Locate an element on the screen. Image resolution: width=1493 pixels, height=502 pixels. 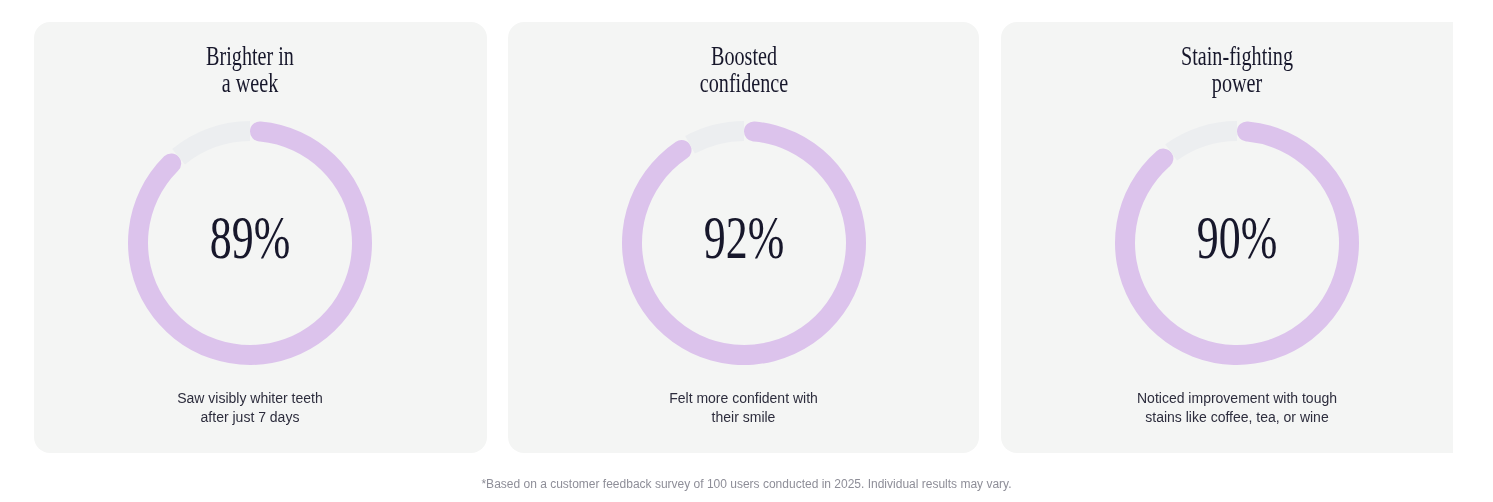
chart-title: Brighter in a week is located at coordinates (250, 69).